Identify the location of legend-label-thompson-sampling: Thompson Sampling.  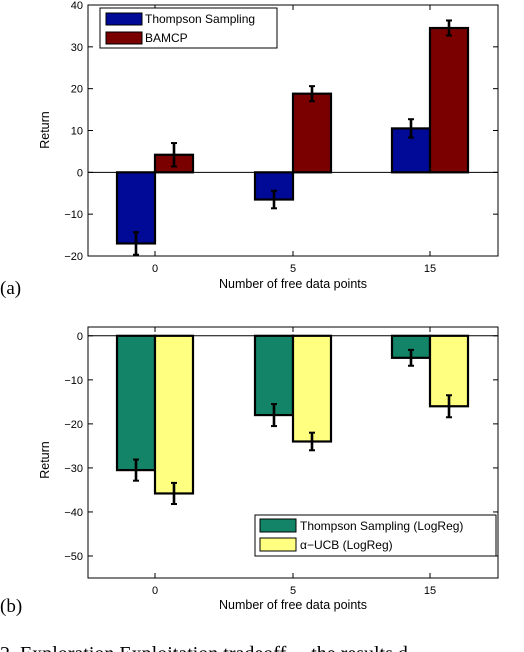
(200, 19).